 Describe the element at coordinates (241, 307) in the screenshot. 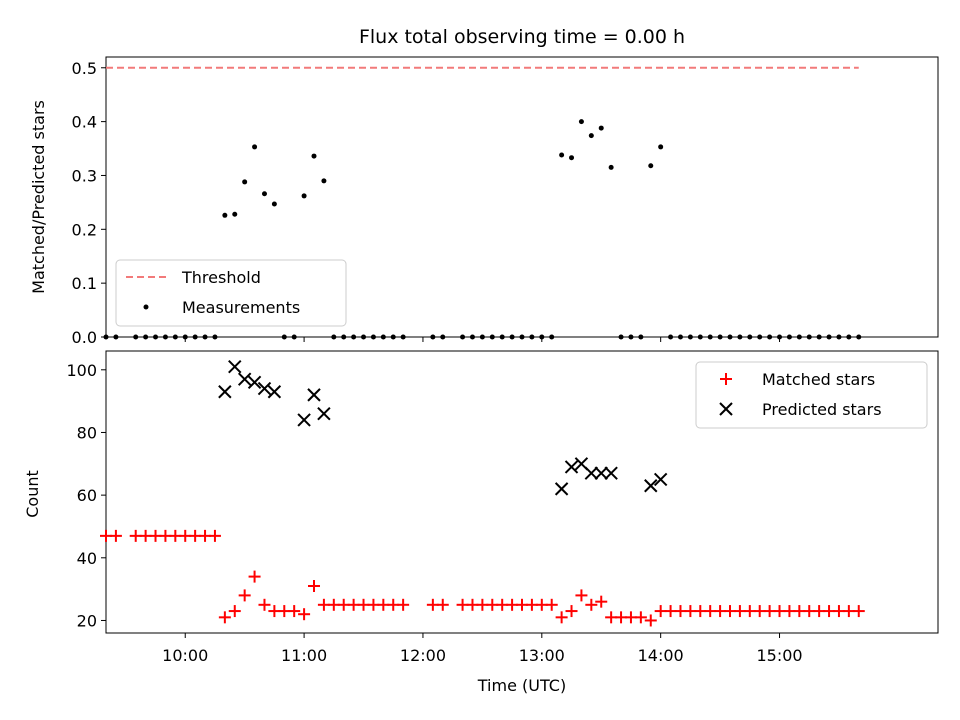

I see `legend-measurements-label: Measurements` at that location.